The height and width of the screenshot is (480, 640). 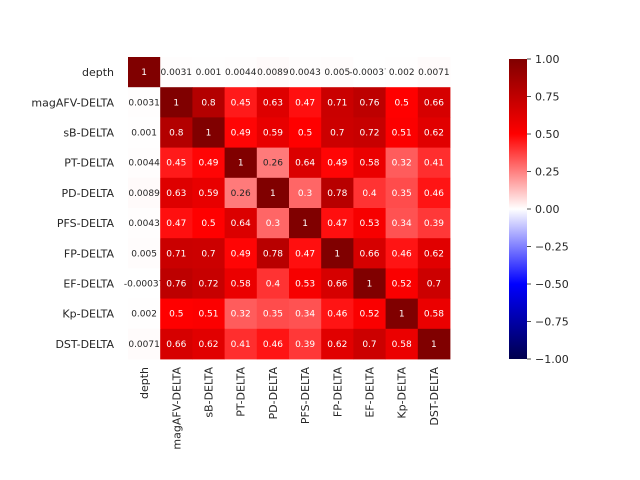 I want to click on cell-value-label: 0.41, so click(x=241, y=345).